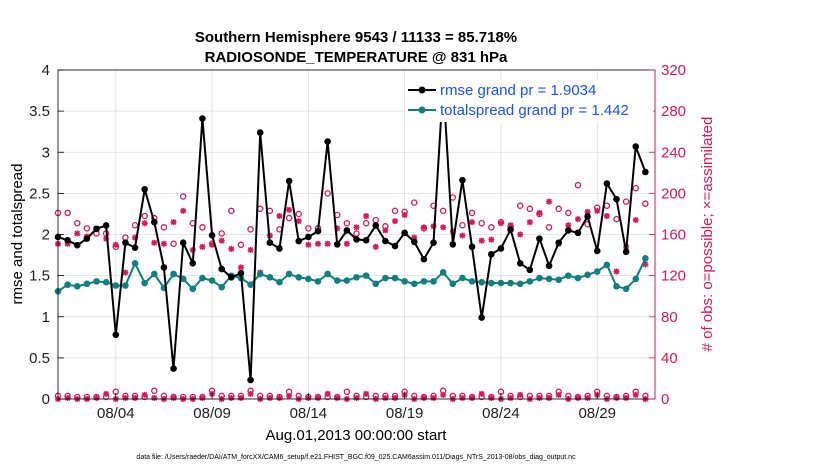 This screenshot has height=470, width=830. I want to click on y-tick-label-left: 4, so click(46, 70).